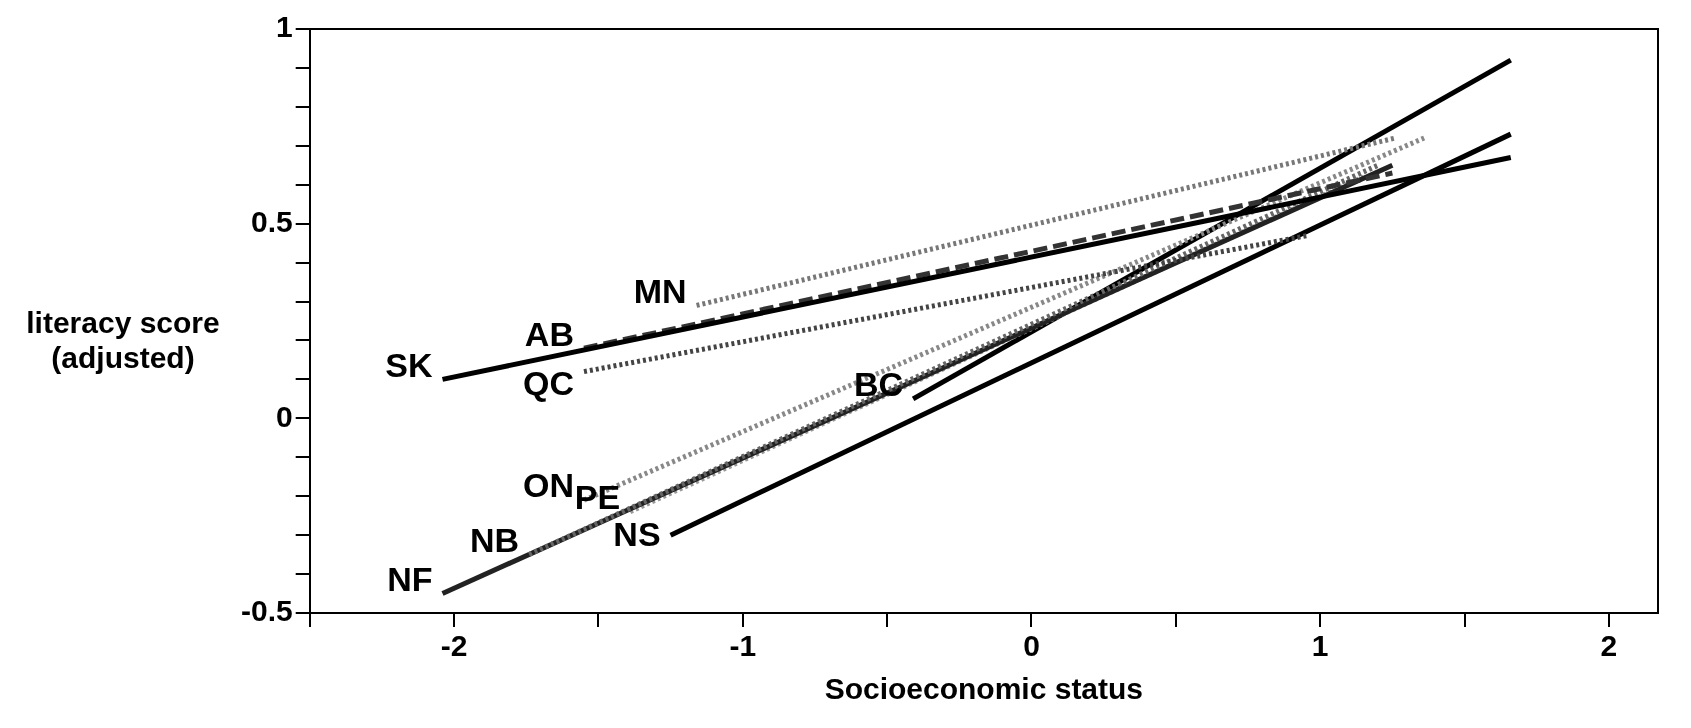  I want to click on x-tick-label: 2, so click(1609, 646).